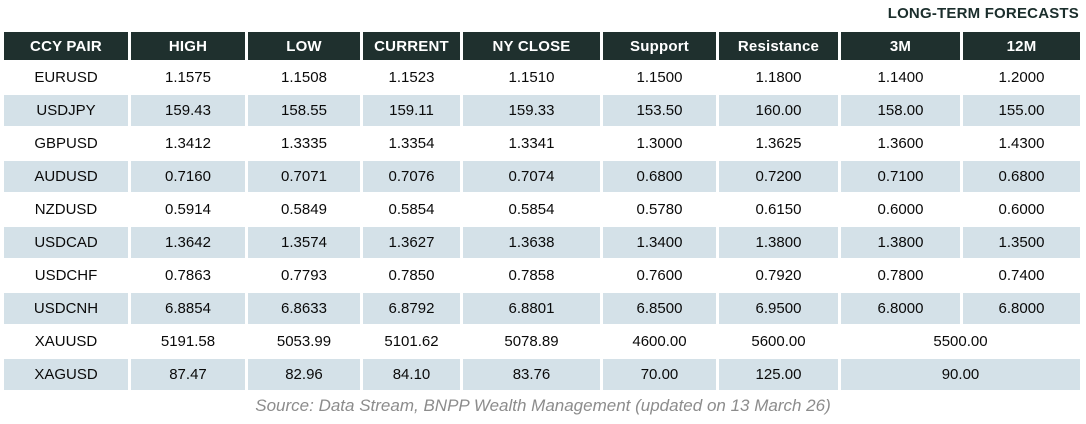 The image size is (1086, 424). I want to click on cell-current: 5101.62, so click(411, 341).